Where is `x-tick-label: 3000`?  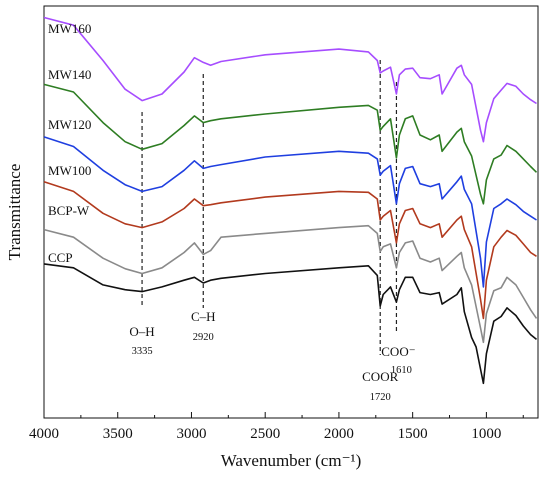 x-tick-label: 3000 is located at coordinates (191, 434).